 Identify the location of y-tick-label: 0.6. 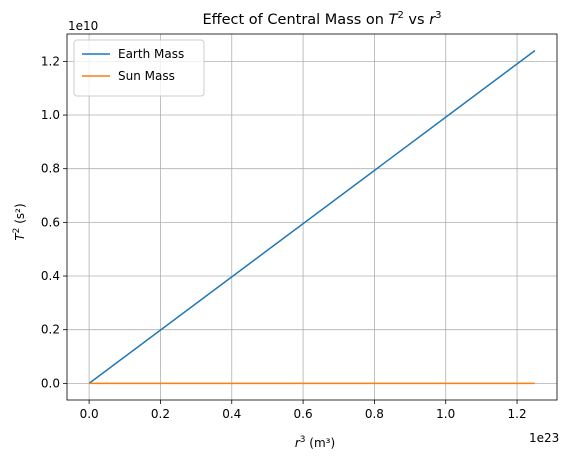
(50, 222).